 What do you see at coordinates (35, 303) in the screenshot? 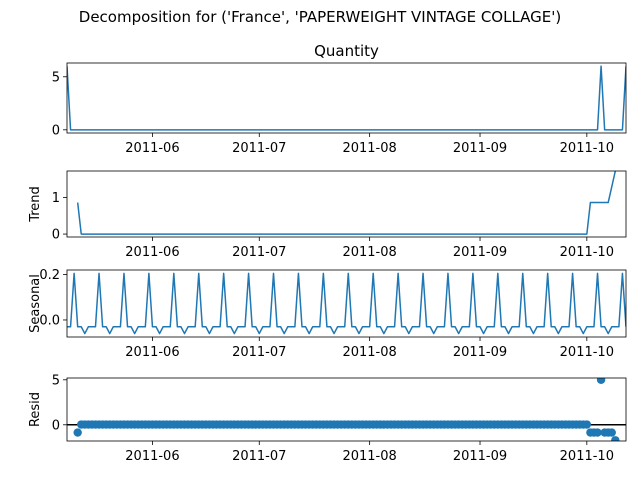
I see `y-axis-label: Seasonal` at bounding box center [35, 303].